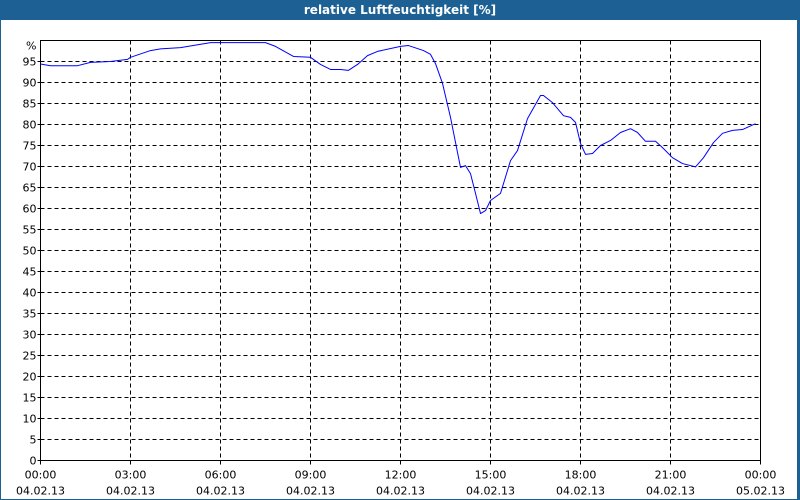 The width and height of the screenshot is (800, 500). I want to click on y-tick-label: 35, so click(30, 314).